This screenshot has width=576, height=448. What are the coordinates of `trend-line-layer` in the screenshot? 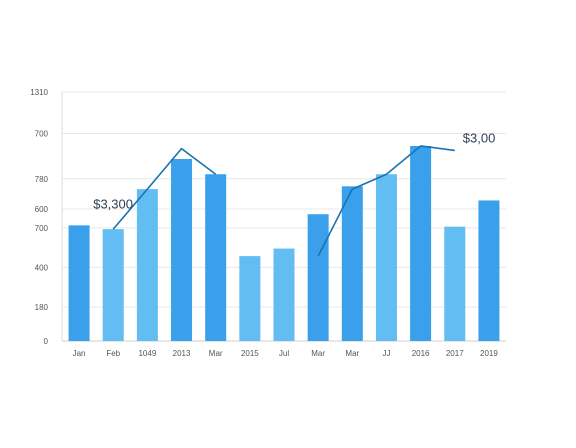 It's located at (283, 201).